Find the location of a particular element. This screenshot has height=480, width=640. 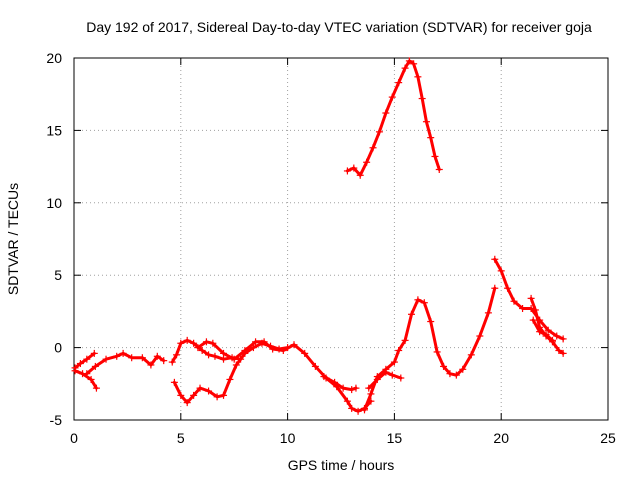

x-tick-label: 25 is located at coordinates (608, 438).